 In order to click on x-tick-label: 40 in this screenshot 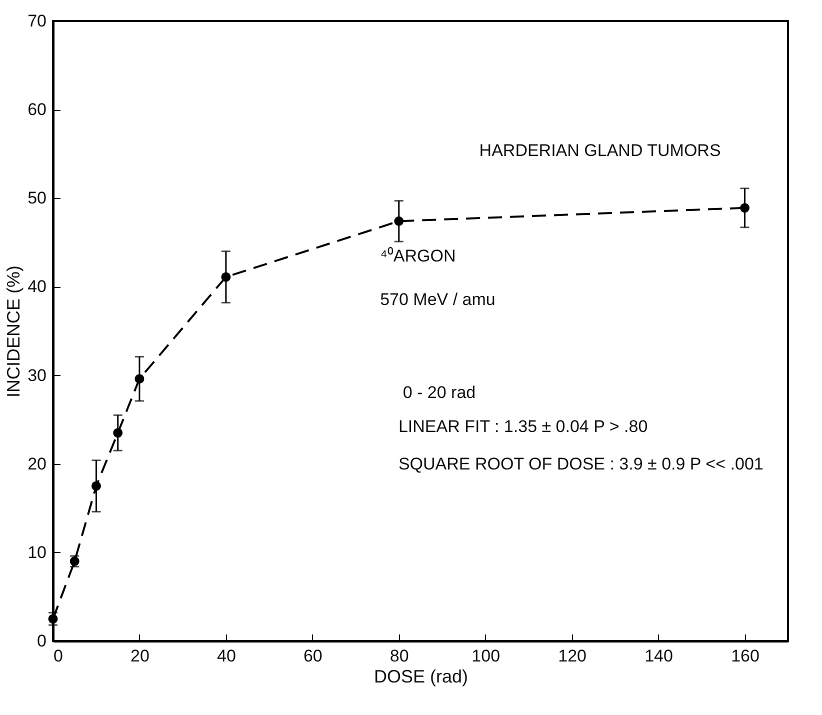, I will do `click(226, 656)`.